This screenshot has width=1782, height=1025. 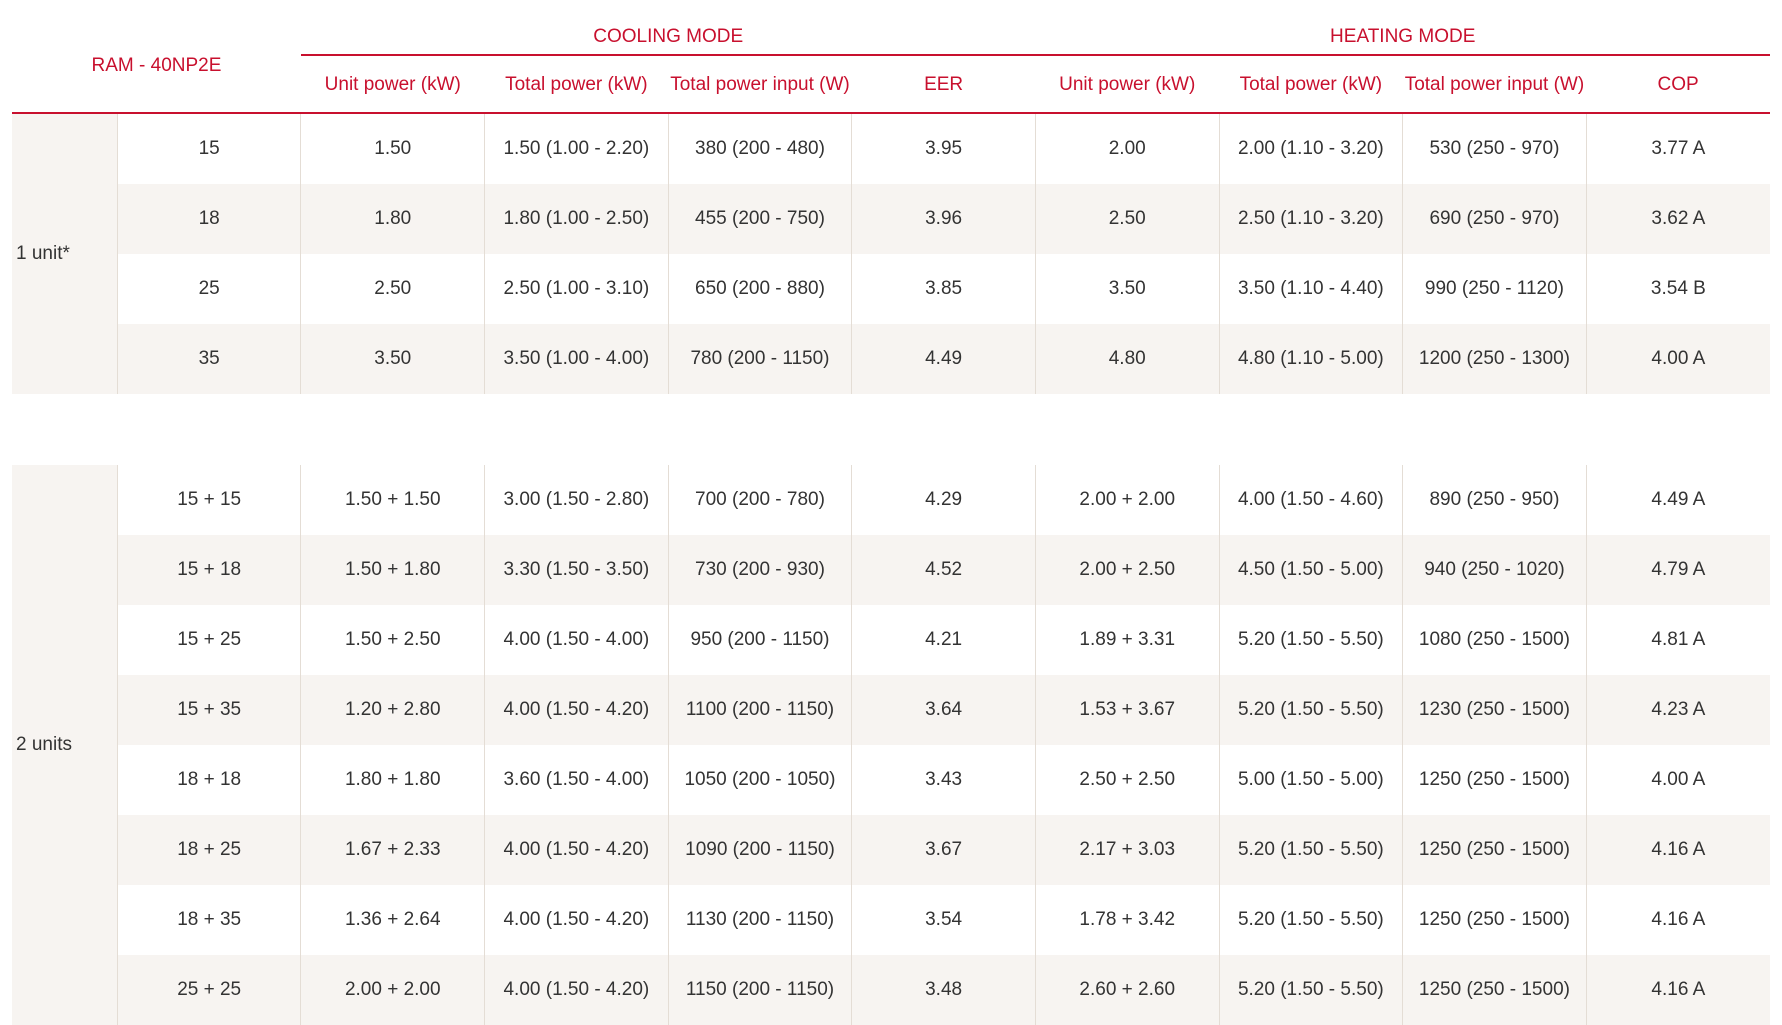 I want to click on table-cell: 2.50 + 2.50, so click(x=1127, y=780).